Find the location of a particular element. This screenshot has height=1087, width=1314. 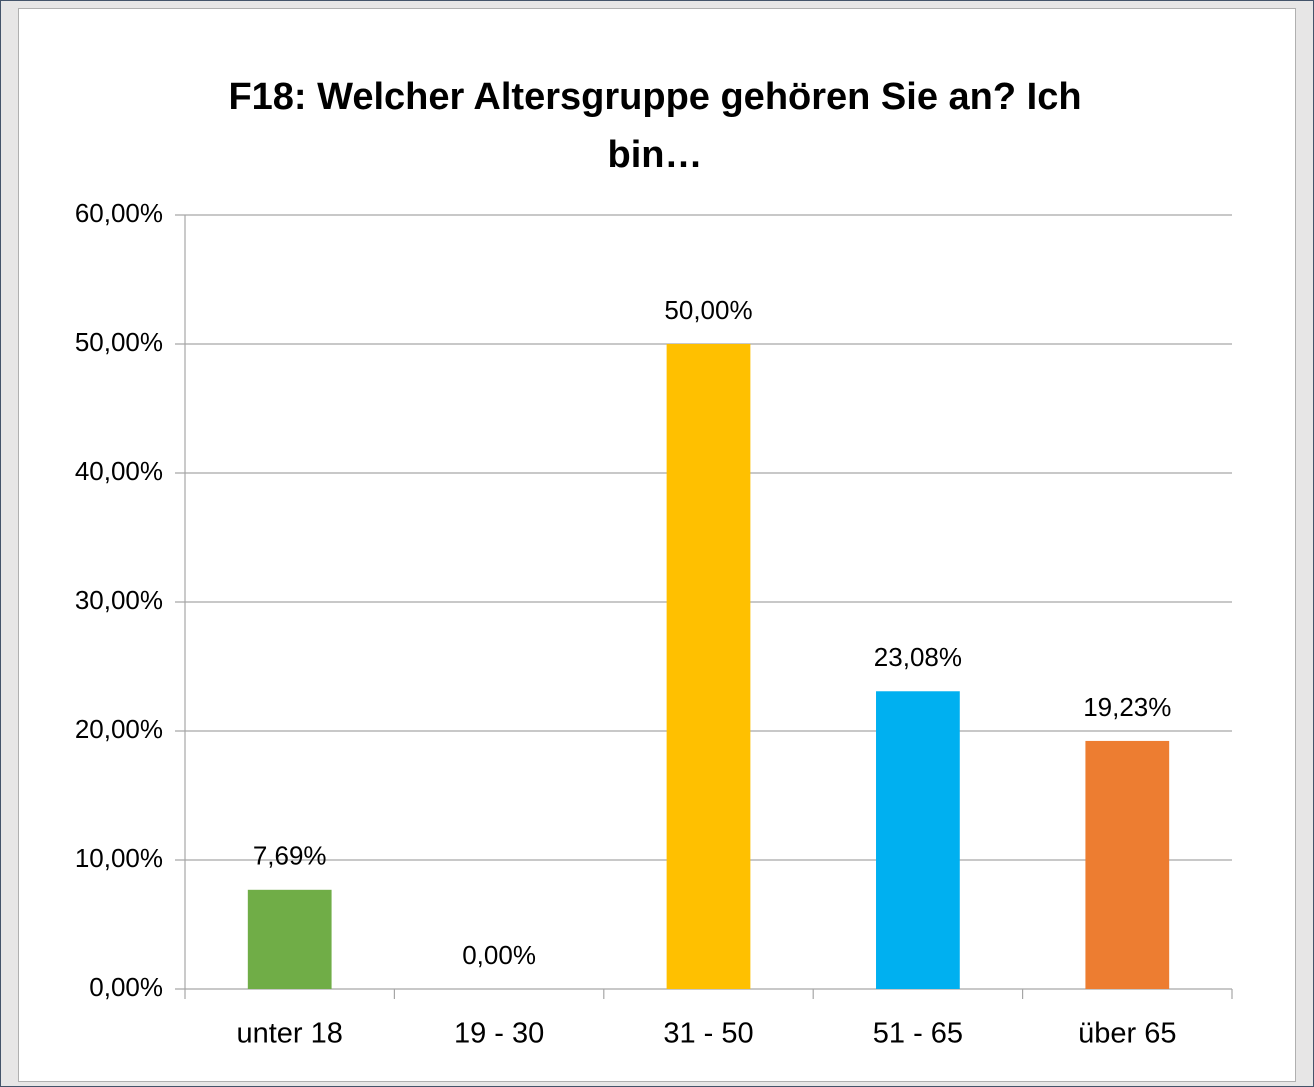

data-label: 50,00% is located at coordinates (708, 310).